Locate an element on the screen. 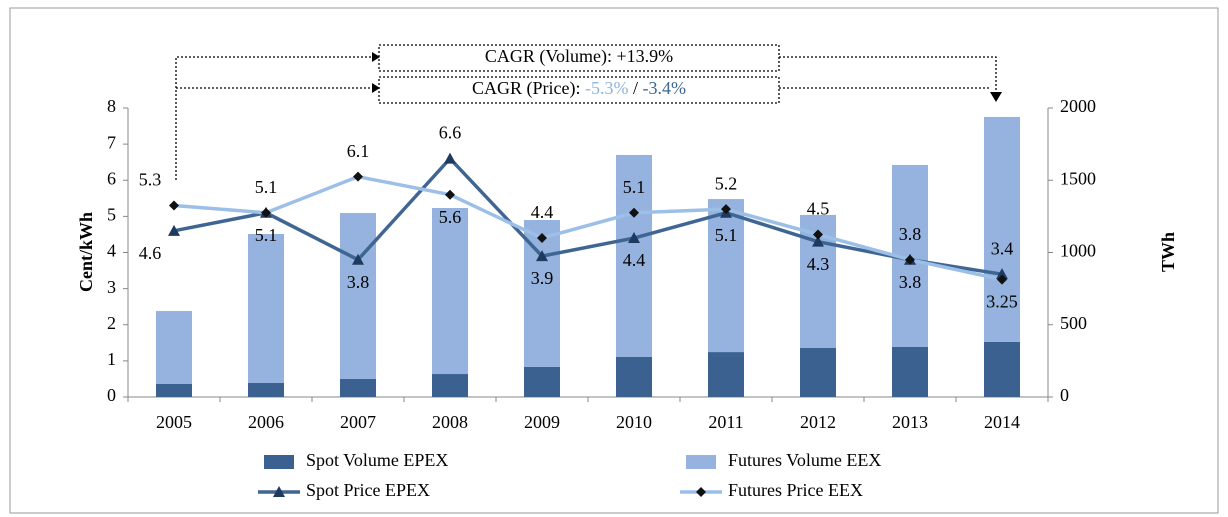 This screenshot has height=517, width=1228. data-label: 3.9 is located at coordinates (542, 278).